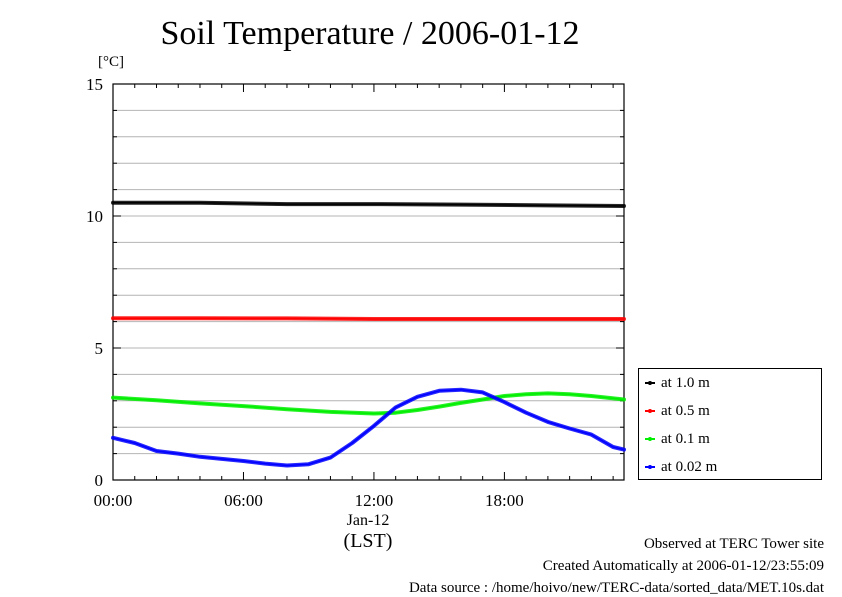 The image size is (842, 597). What do you see at coordinates (730, 424) in the screenshot?
I see `legend: at 1.0 m at 0.5 m at 0.1 m at 0.02 m` at bounding box center [730, 424].